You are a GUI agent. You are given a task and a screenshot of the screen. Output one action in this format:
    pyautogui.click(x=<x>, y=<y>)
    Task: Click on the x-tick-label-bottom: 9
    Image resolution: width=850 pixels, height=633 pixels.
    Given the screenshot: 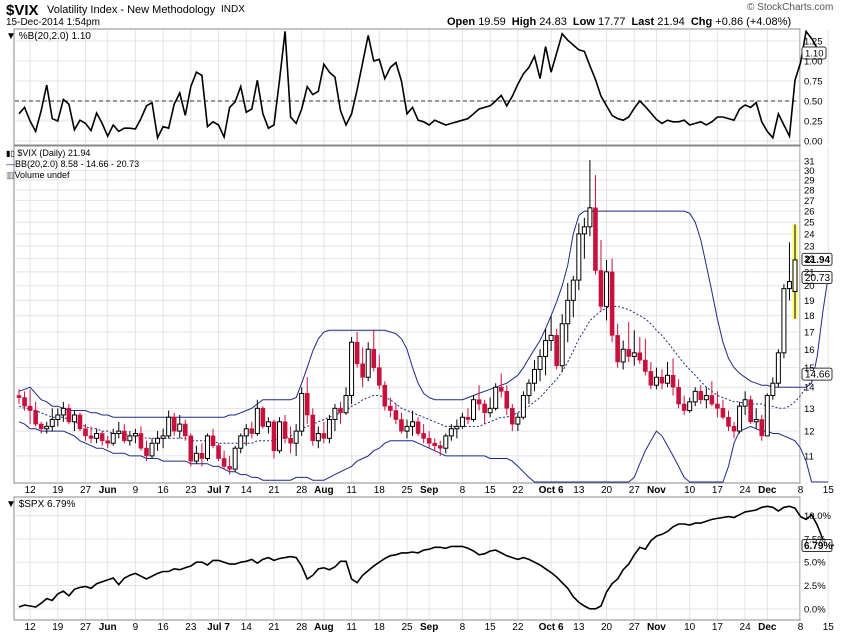 What is the action you would take?
    pyautogui.click(x=136, y=627)
    